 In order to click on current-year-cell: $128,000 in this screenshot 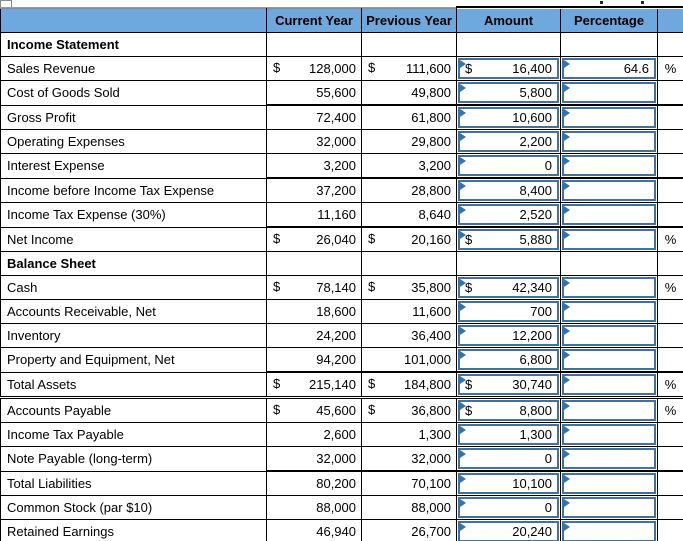, I will do `click(314, 68)`.